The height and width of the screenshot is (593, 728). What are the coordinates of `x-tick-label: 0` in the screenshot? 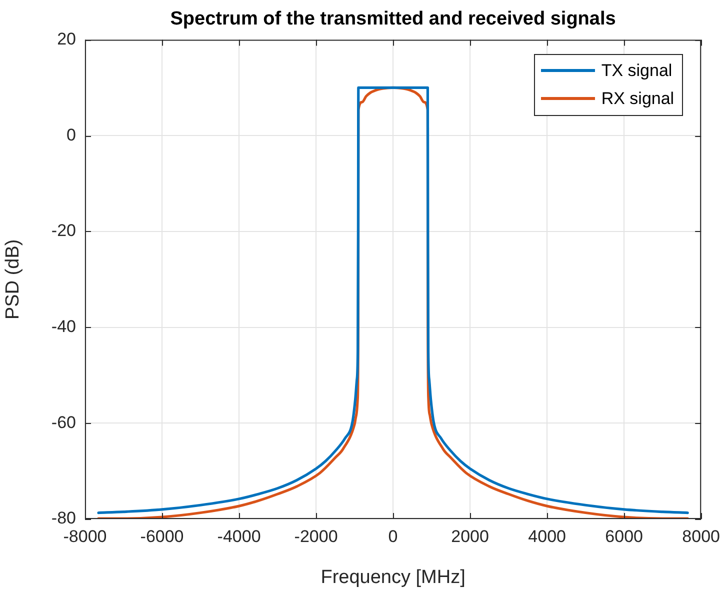 It's located at (393, 536).